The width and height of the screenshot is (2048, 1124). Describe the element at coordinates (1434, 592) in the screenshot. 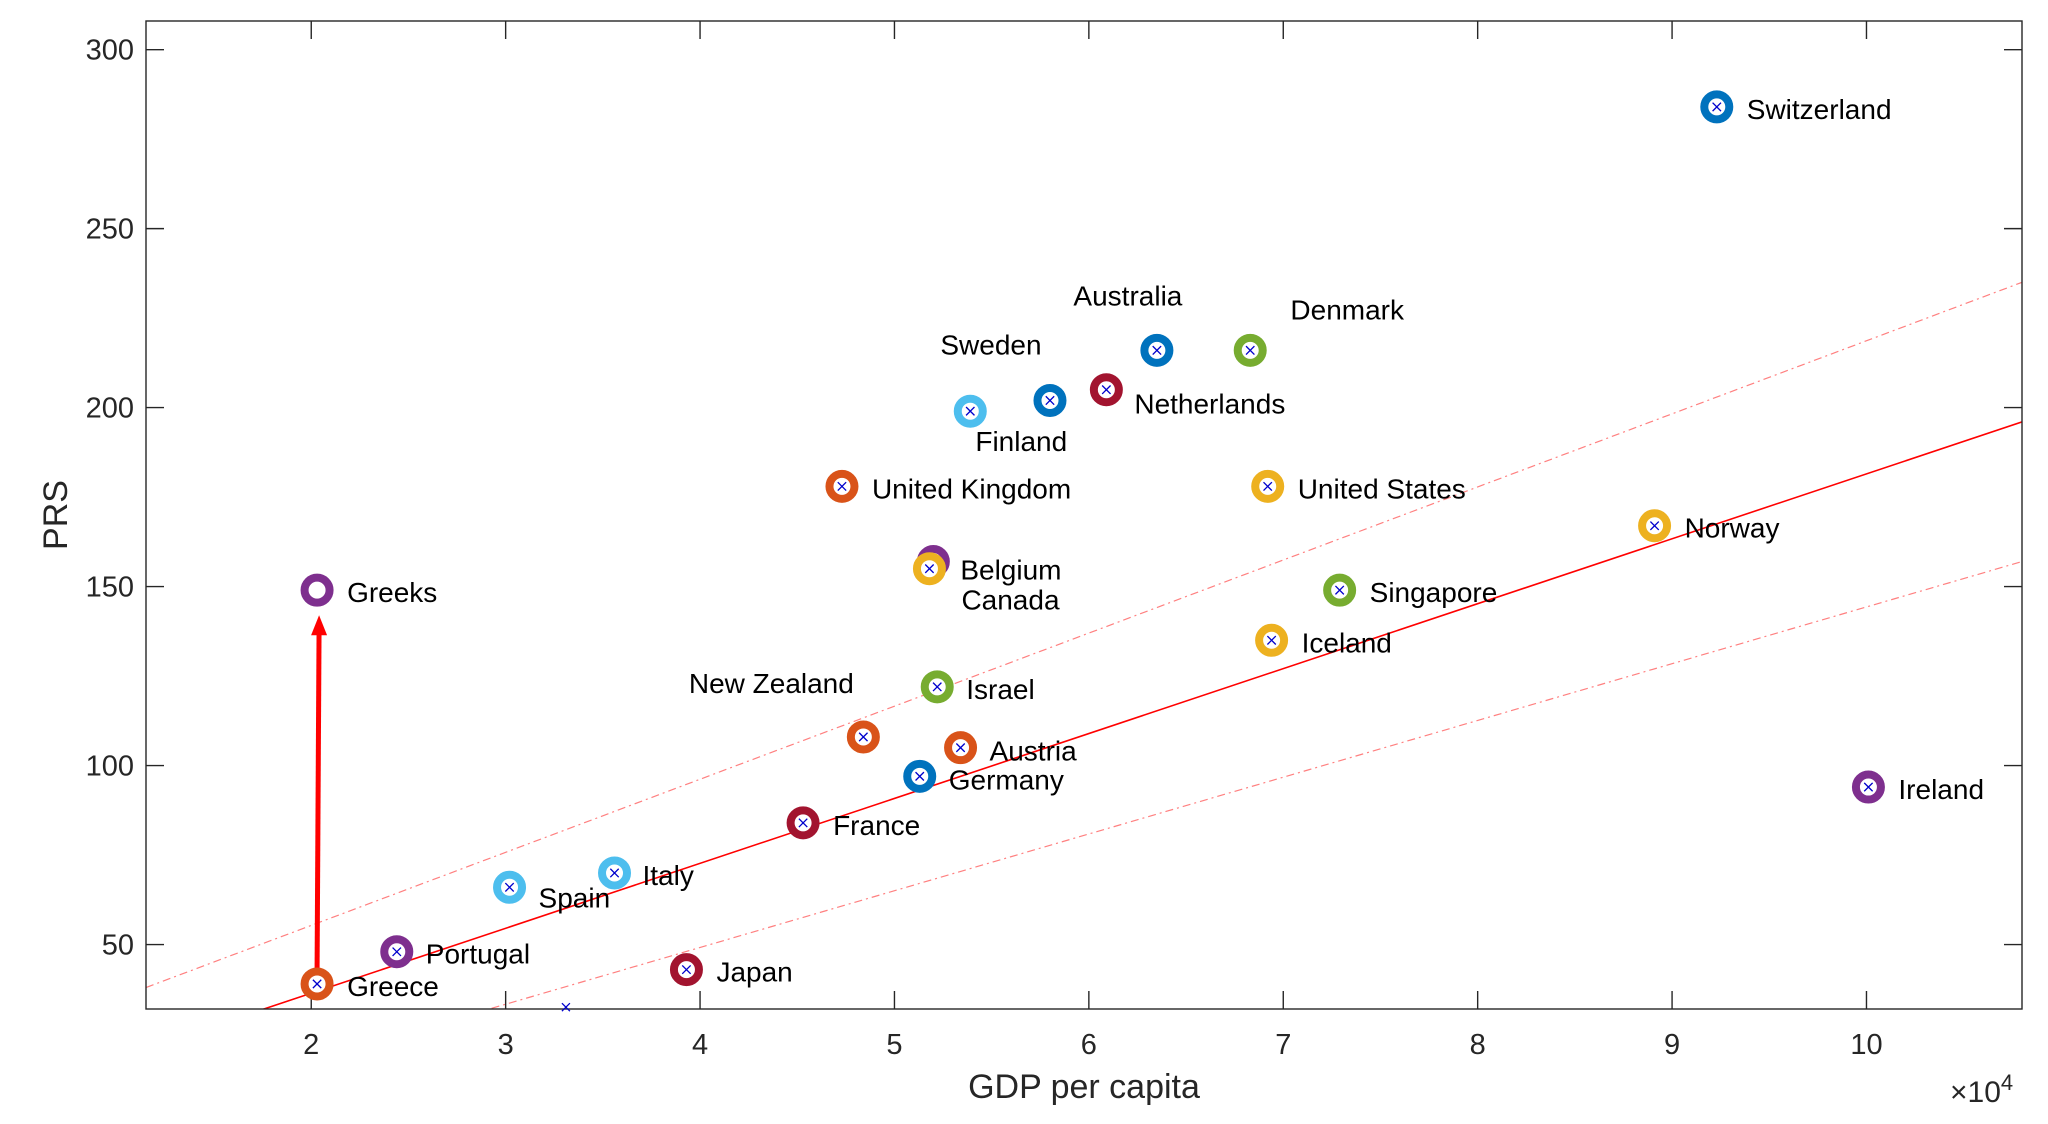

I see `label-singapore: Singapore` at that location.